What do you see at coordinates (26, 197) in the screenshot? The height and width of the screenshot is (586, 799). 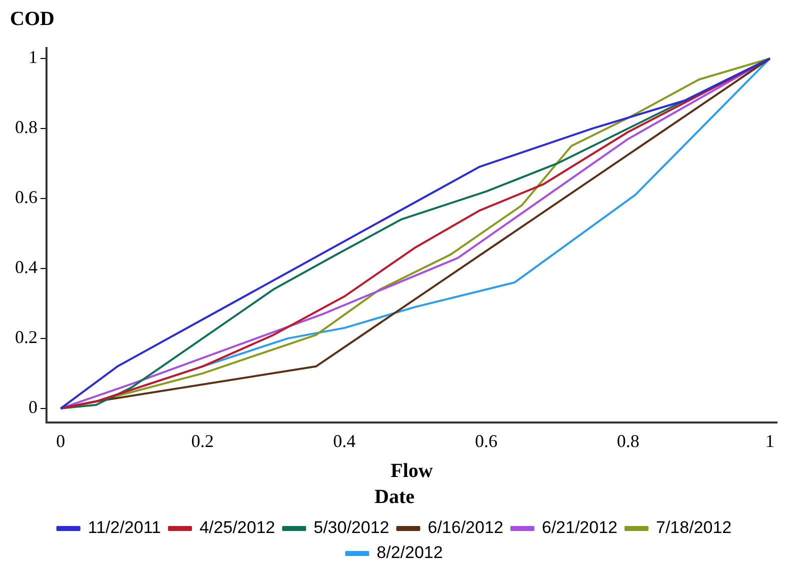 I see `y-tick-label: 0.6` at bounding box center [26, 197].